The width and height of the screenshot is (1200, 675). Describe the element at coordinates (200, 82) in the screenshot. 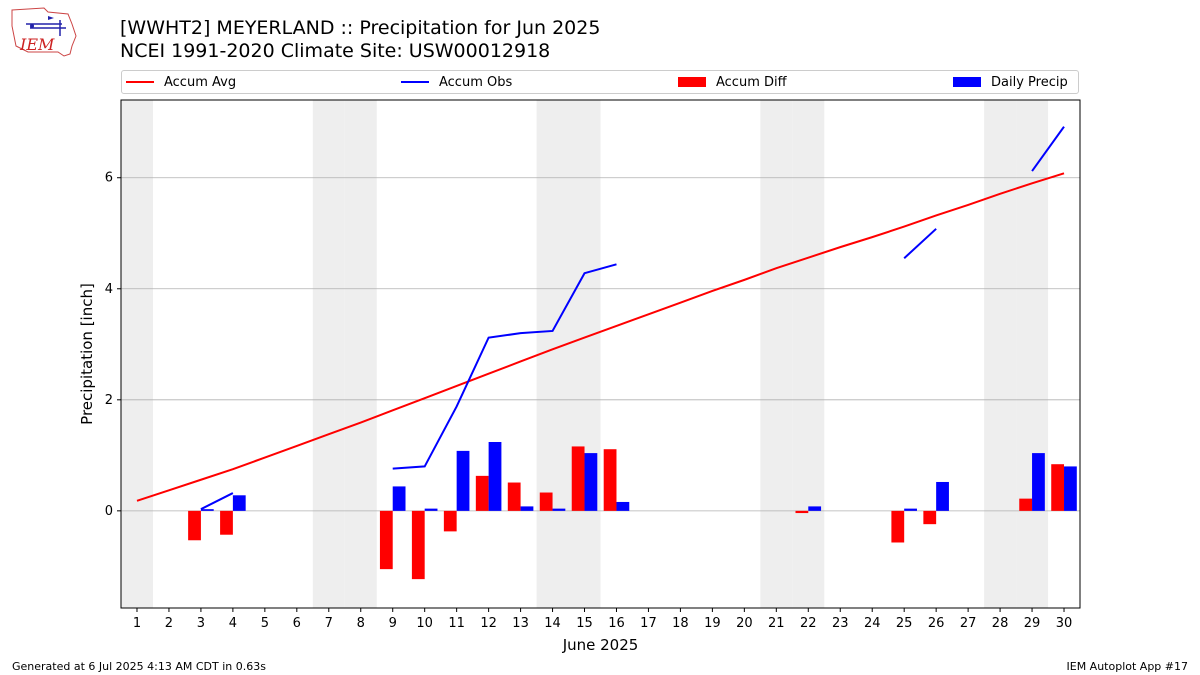

I see `legend-label-accum-avg: Accum Avg` at that location.